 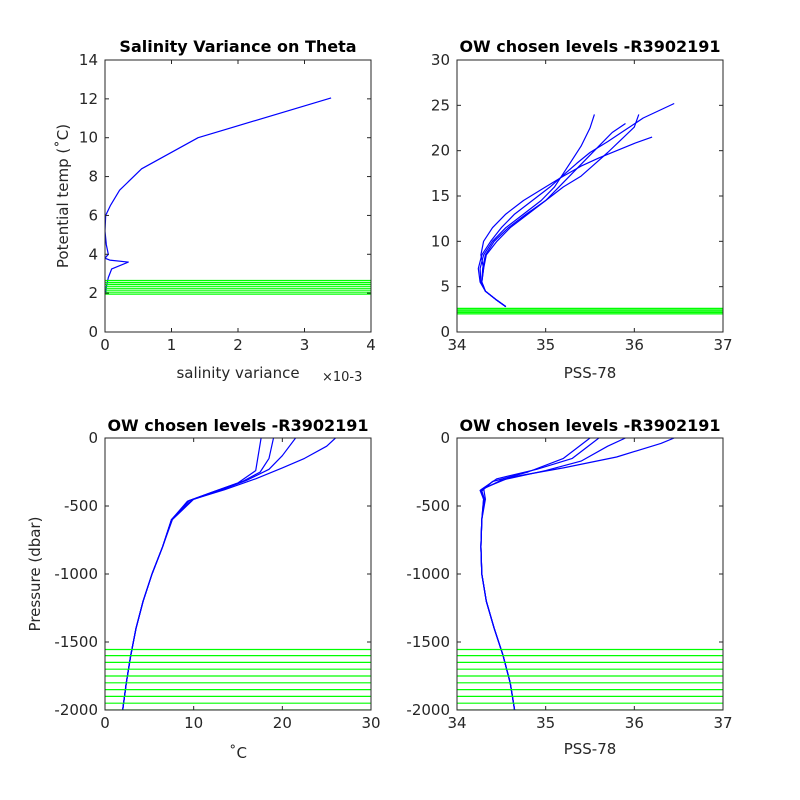 I want to click on ts-axes-border, so click(x=590, y=196).